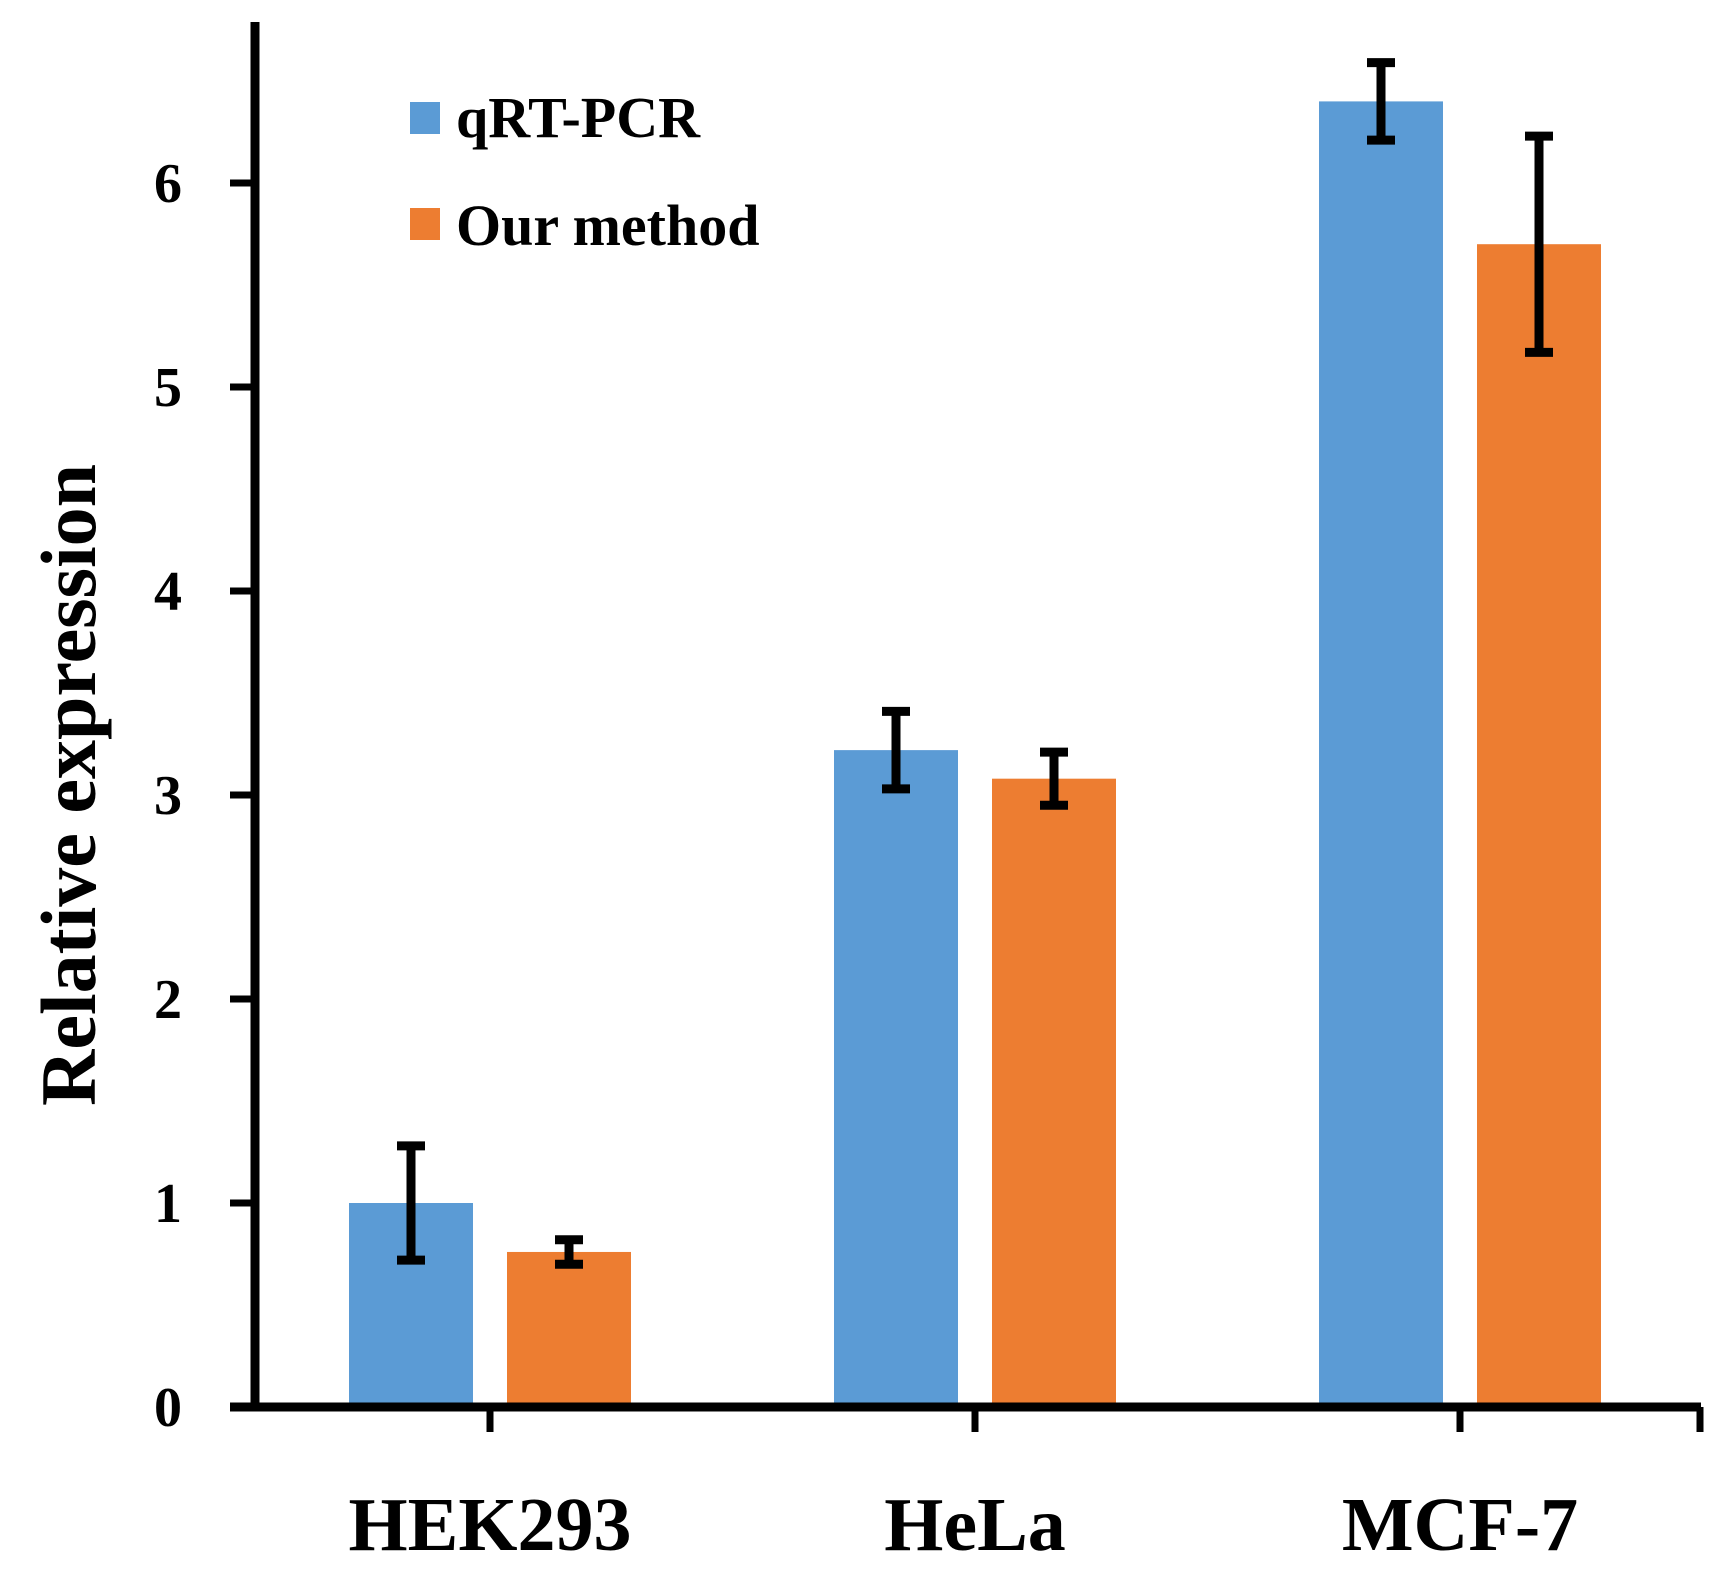  What do you see at coordinates (1460, 1525) in the screenshot?
I see `category-label-mcf-7: MCF-7` at bounding box center [1460, 1525].